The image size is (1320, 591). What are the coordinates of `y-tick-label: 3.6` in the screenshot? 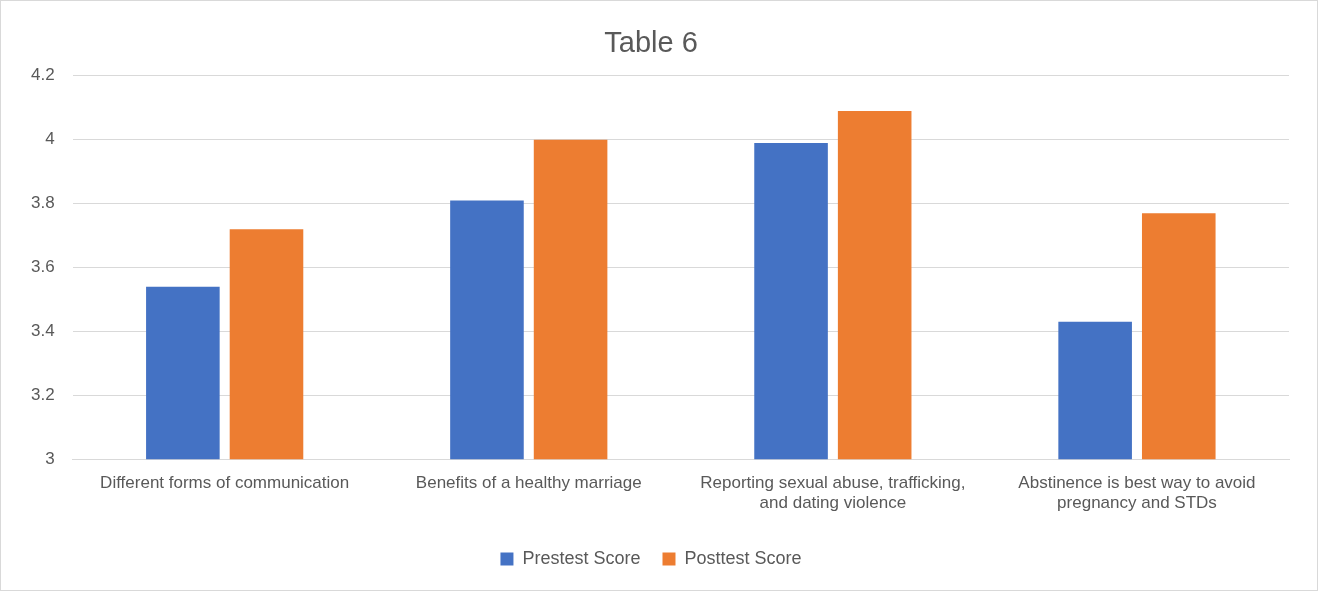 It's located at (42, 267).